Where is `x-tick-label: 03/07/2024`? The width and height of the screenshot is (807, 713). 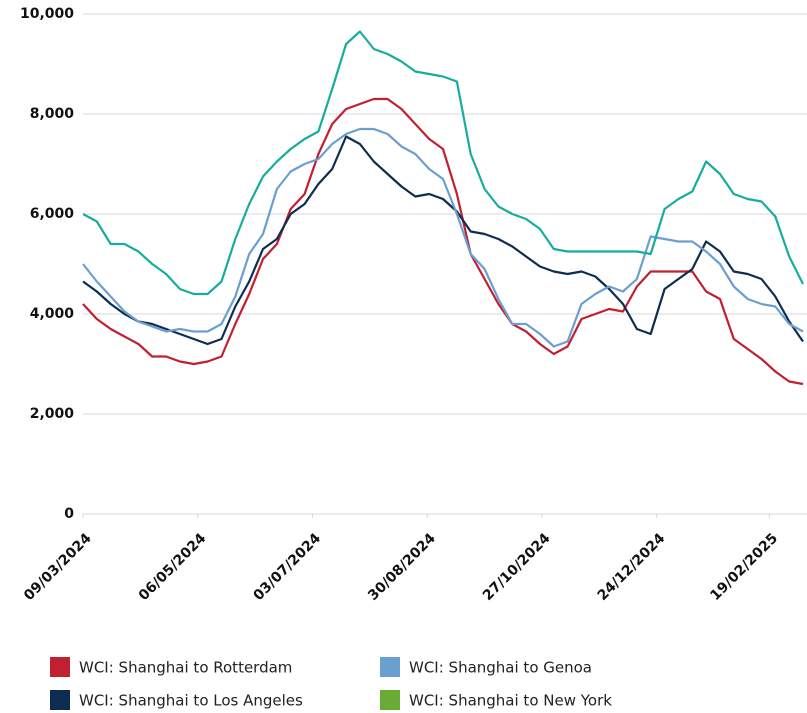 x-tick-label: 03/07/2024 is located at coordinates (287, 567).